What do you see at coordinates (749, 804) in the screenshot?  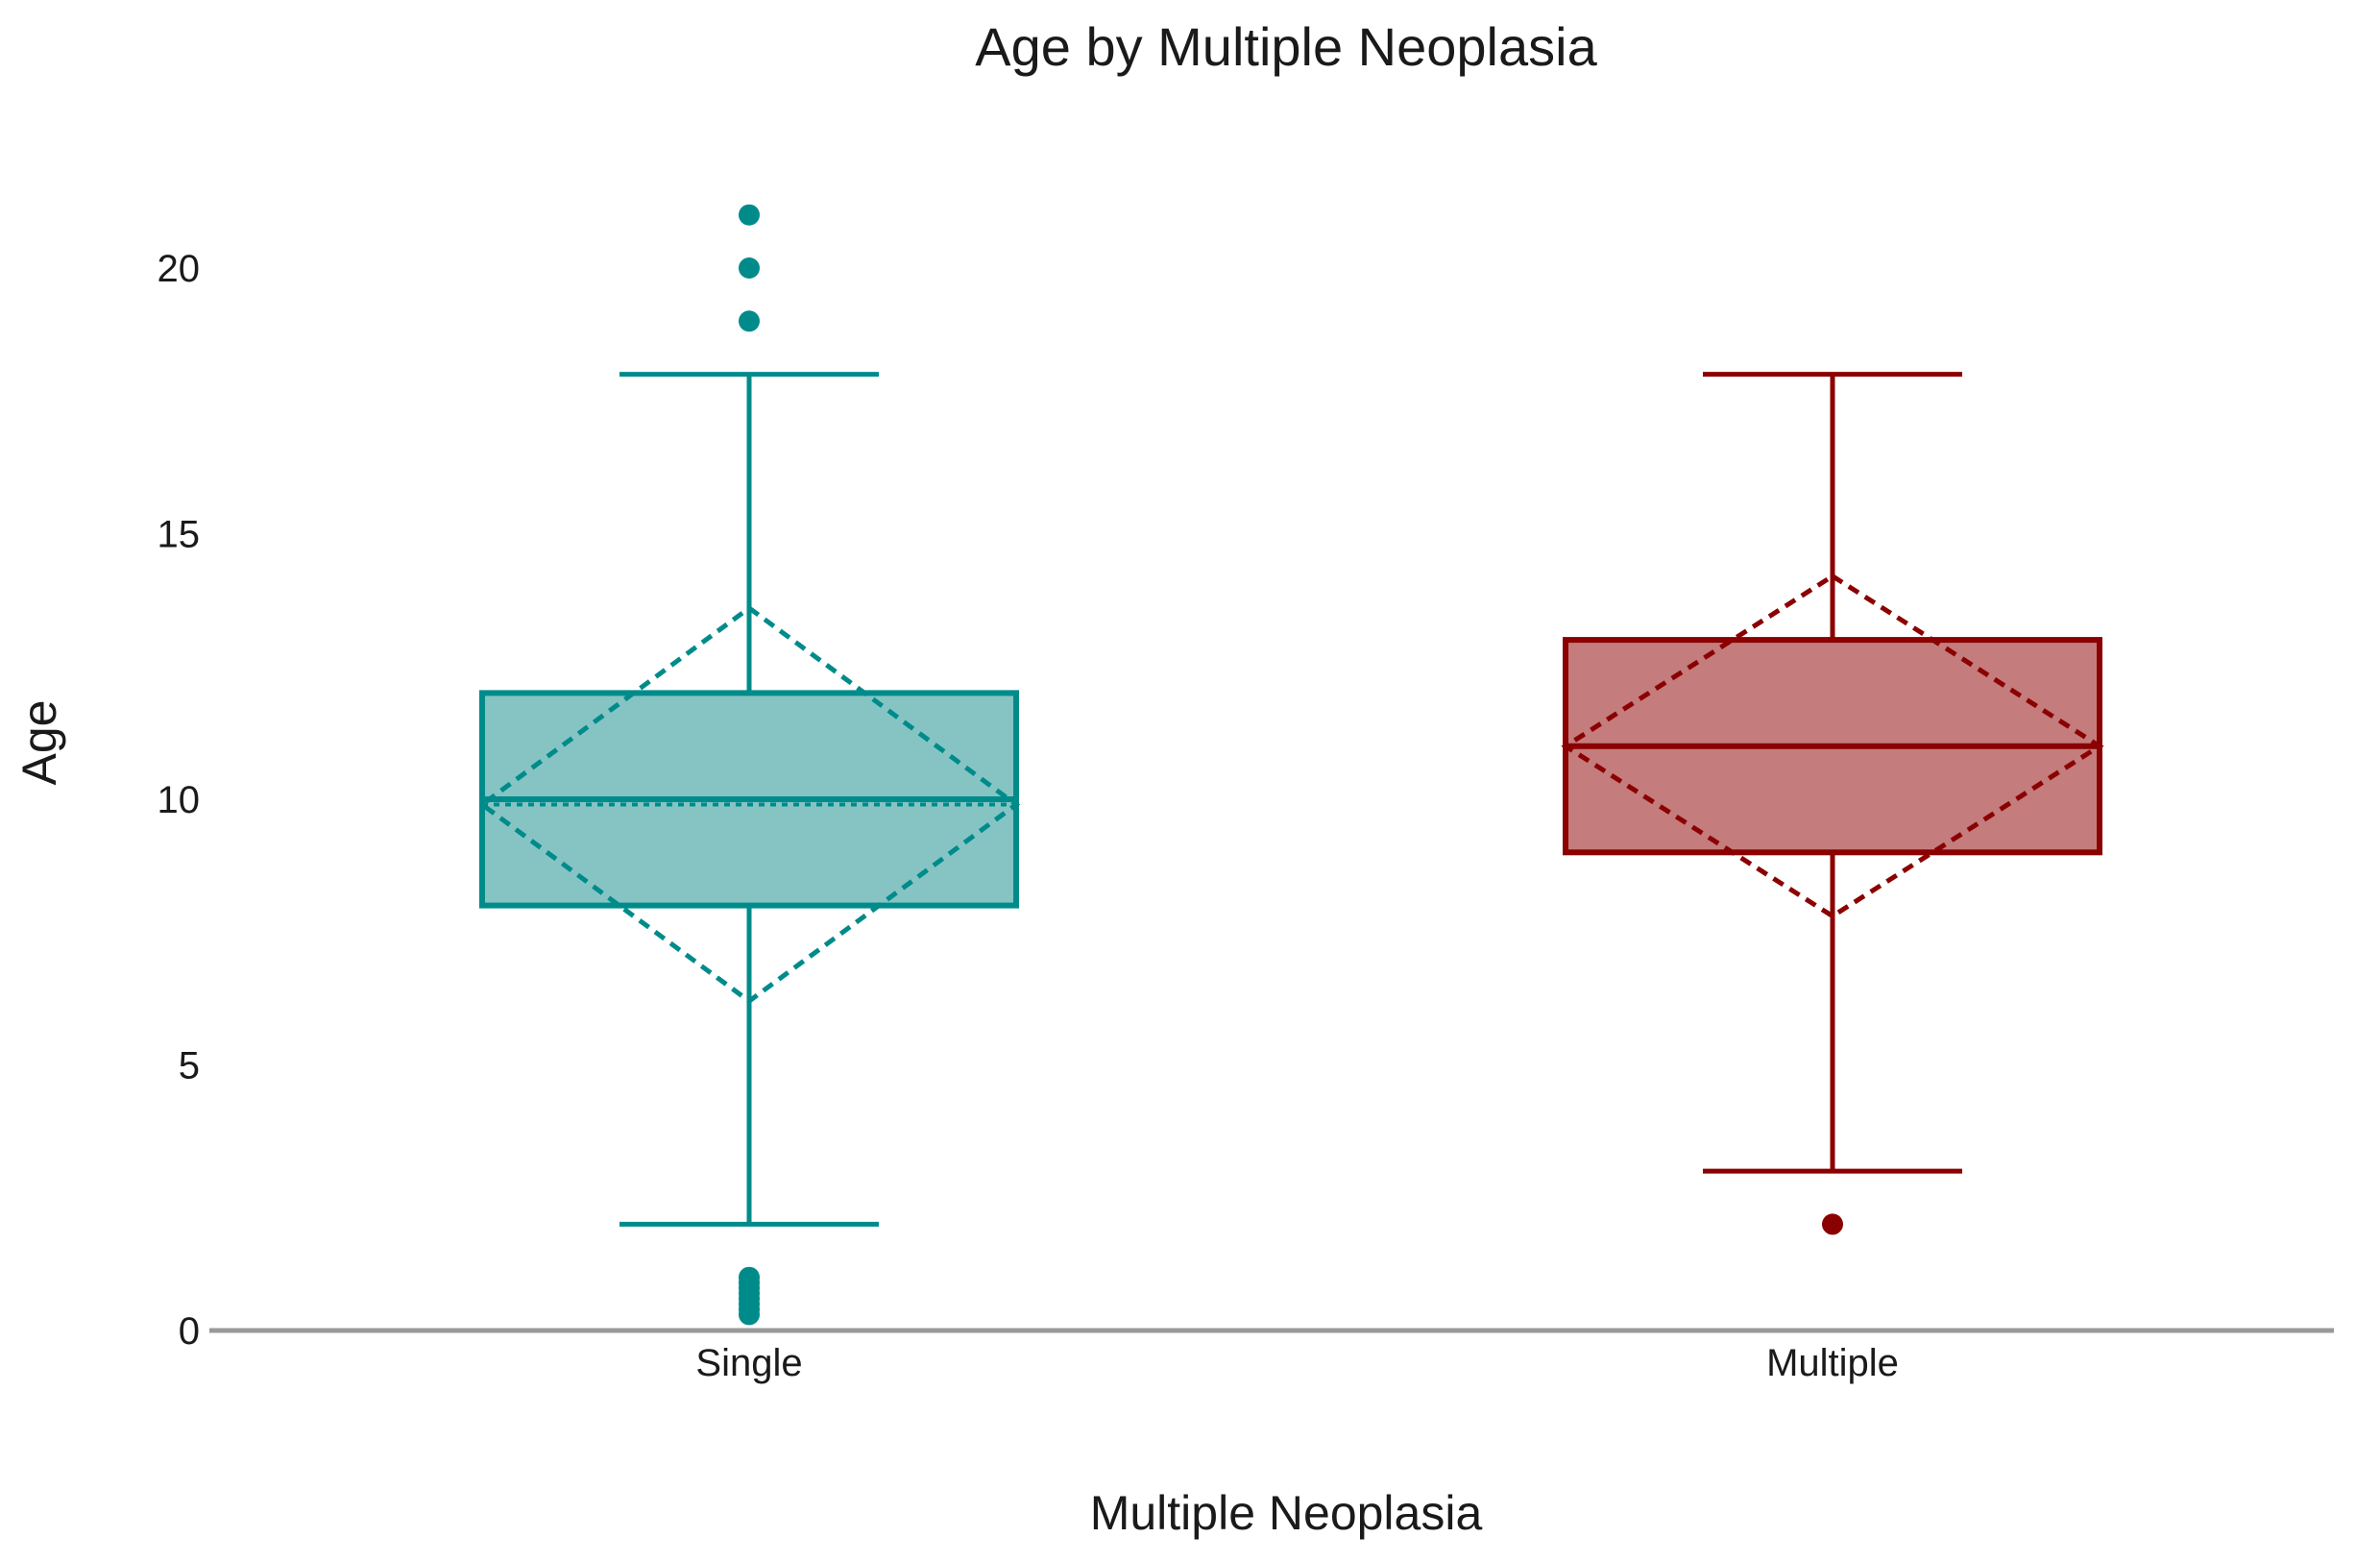 I see `mean-sd-diamond` at bounding box center [749, 804].